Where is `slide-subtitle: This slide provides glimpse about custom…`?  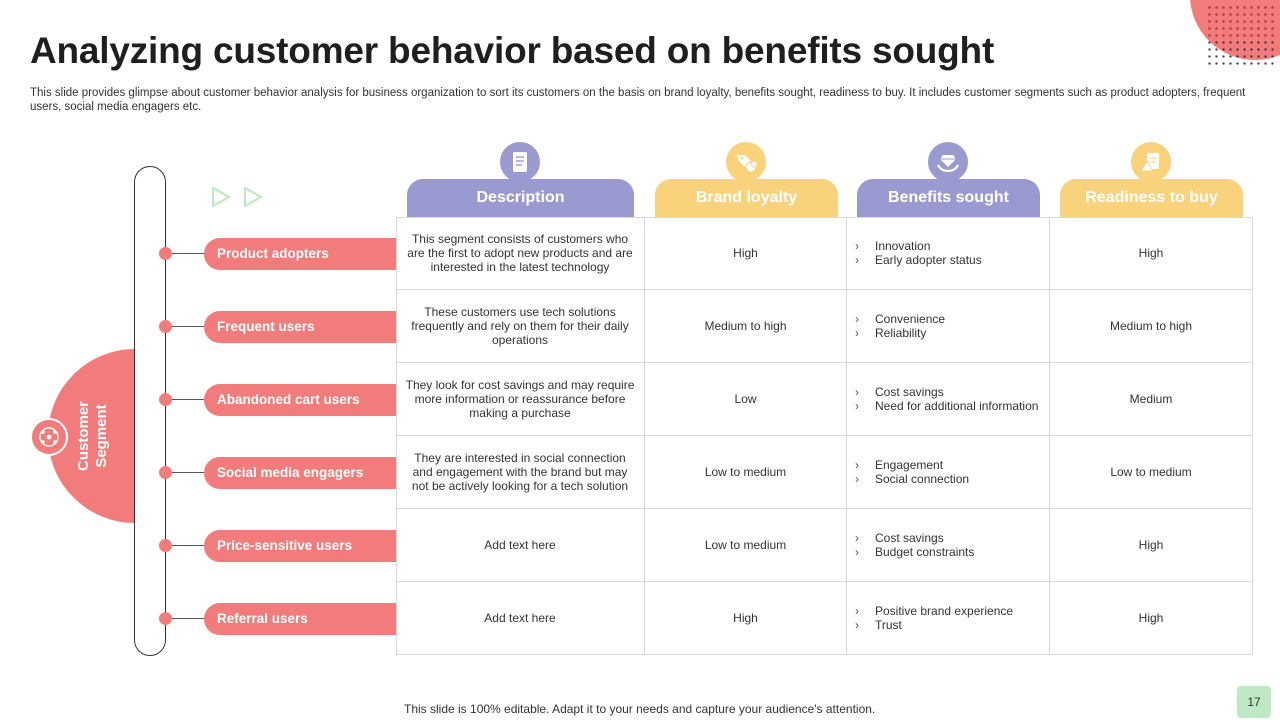
slide-subtitle: This slide provides glimpse about custom… is located at coordinates (638, 100).